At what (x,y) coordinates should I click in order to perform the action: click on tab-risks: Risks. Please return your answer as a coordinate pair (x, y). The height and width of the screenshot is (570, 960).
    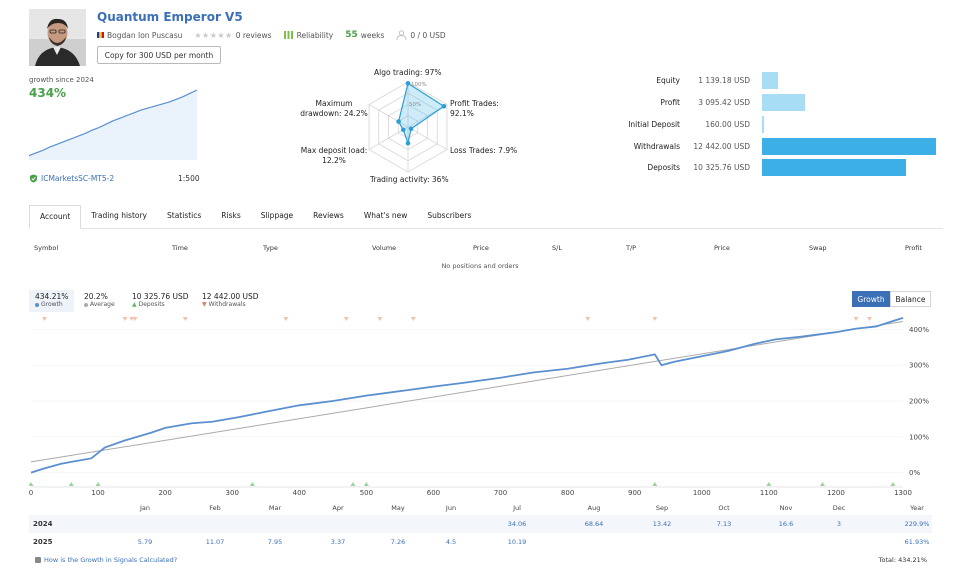
    Looking at the image, I should click on (231, 215).